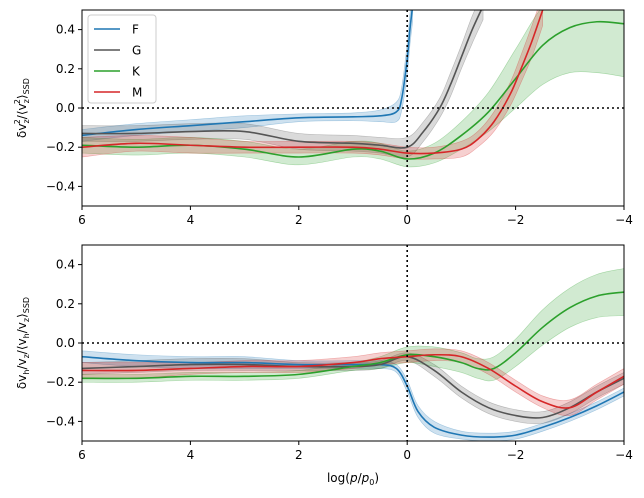 This screenshot has height=498, width=644. I want to click on top-y-tick-label: 0.0, so click(65, 108).